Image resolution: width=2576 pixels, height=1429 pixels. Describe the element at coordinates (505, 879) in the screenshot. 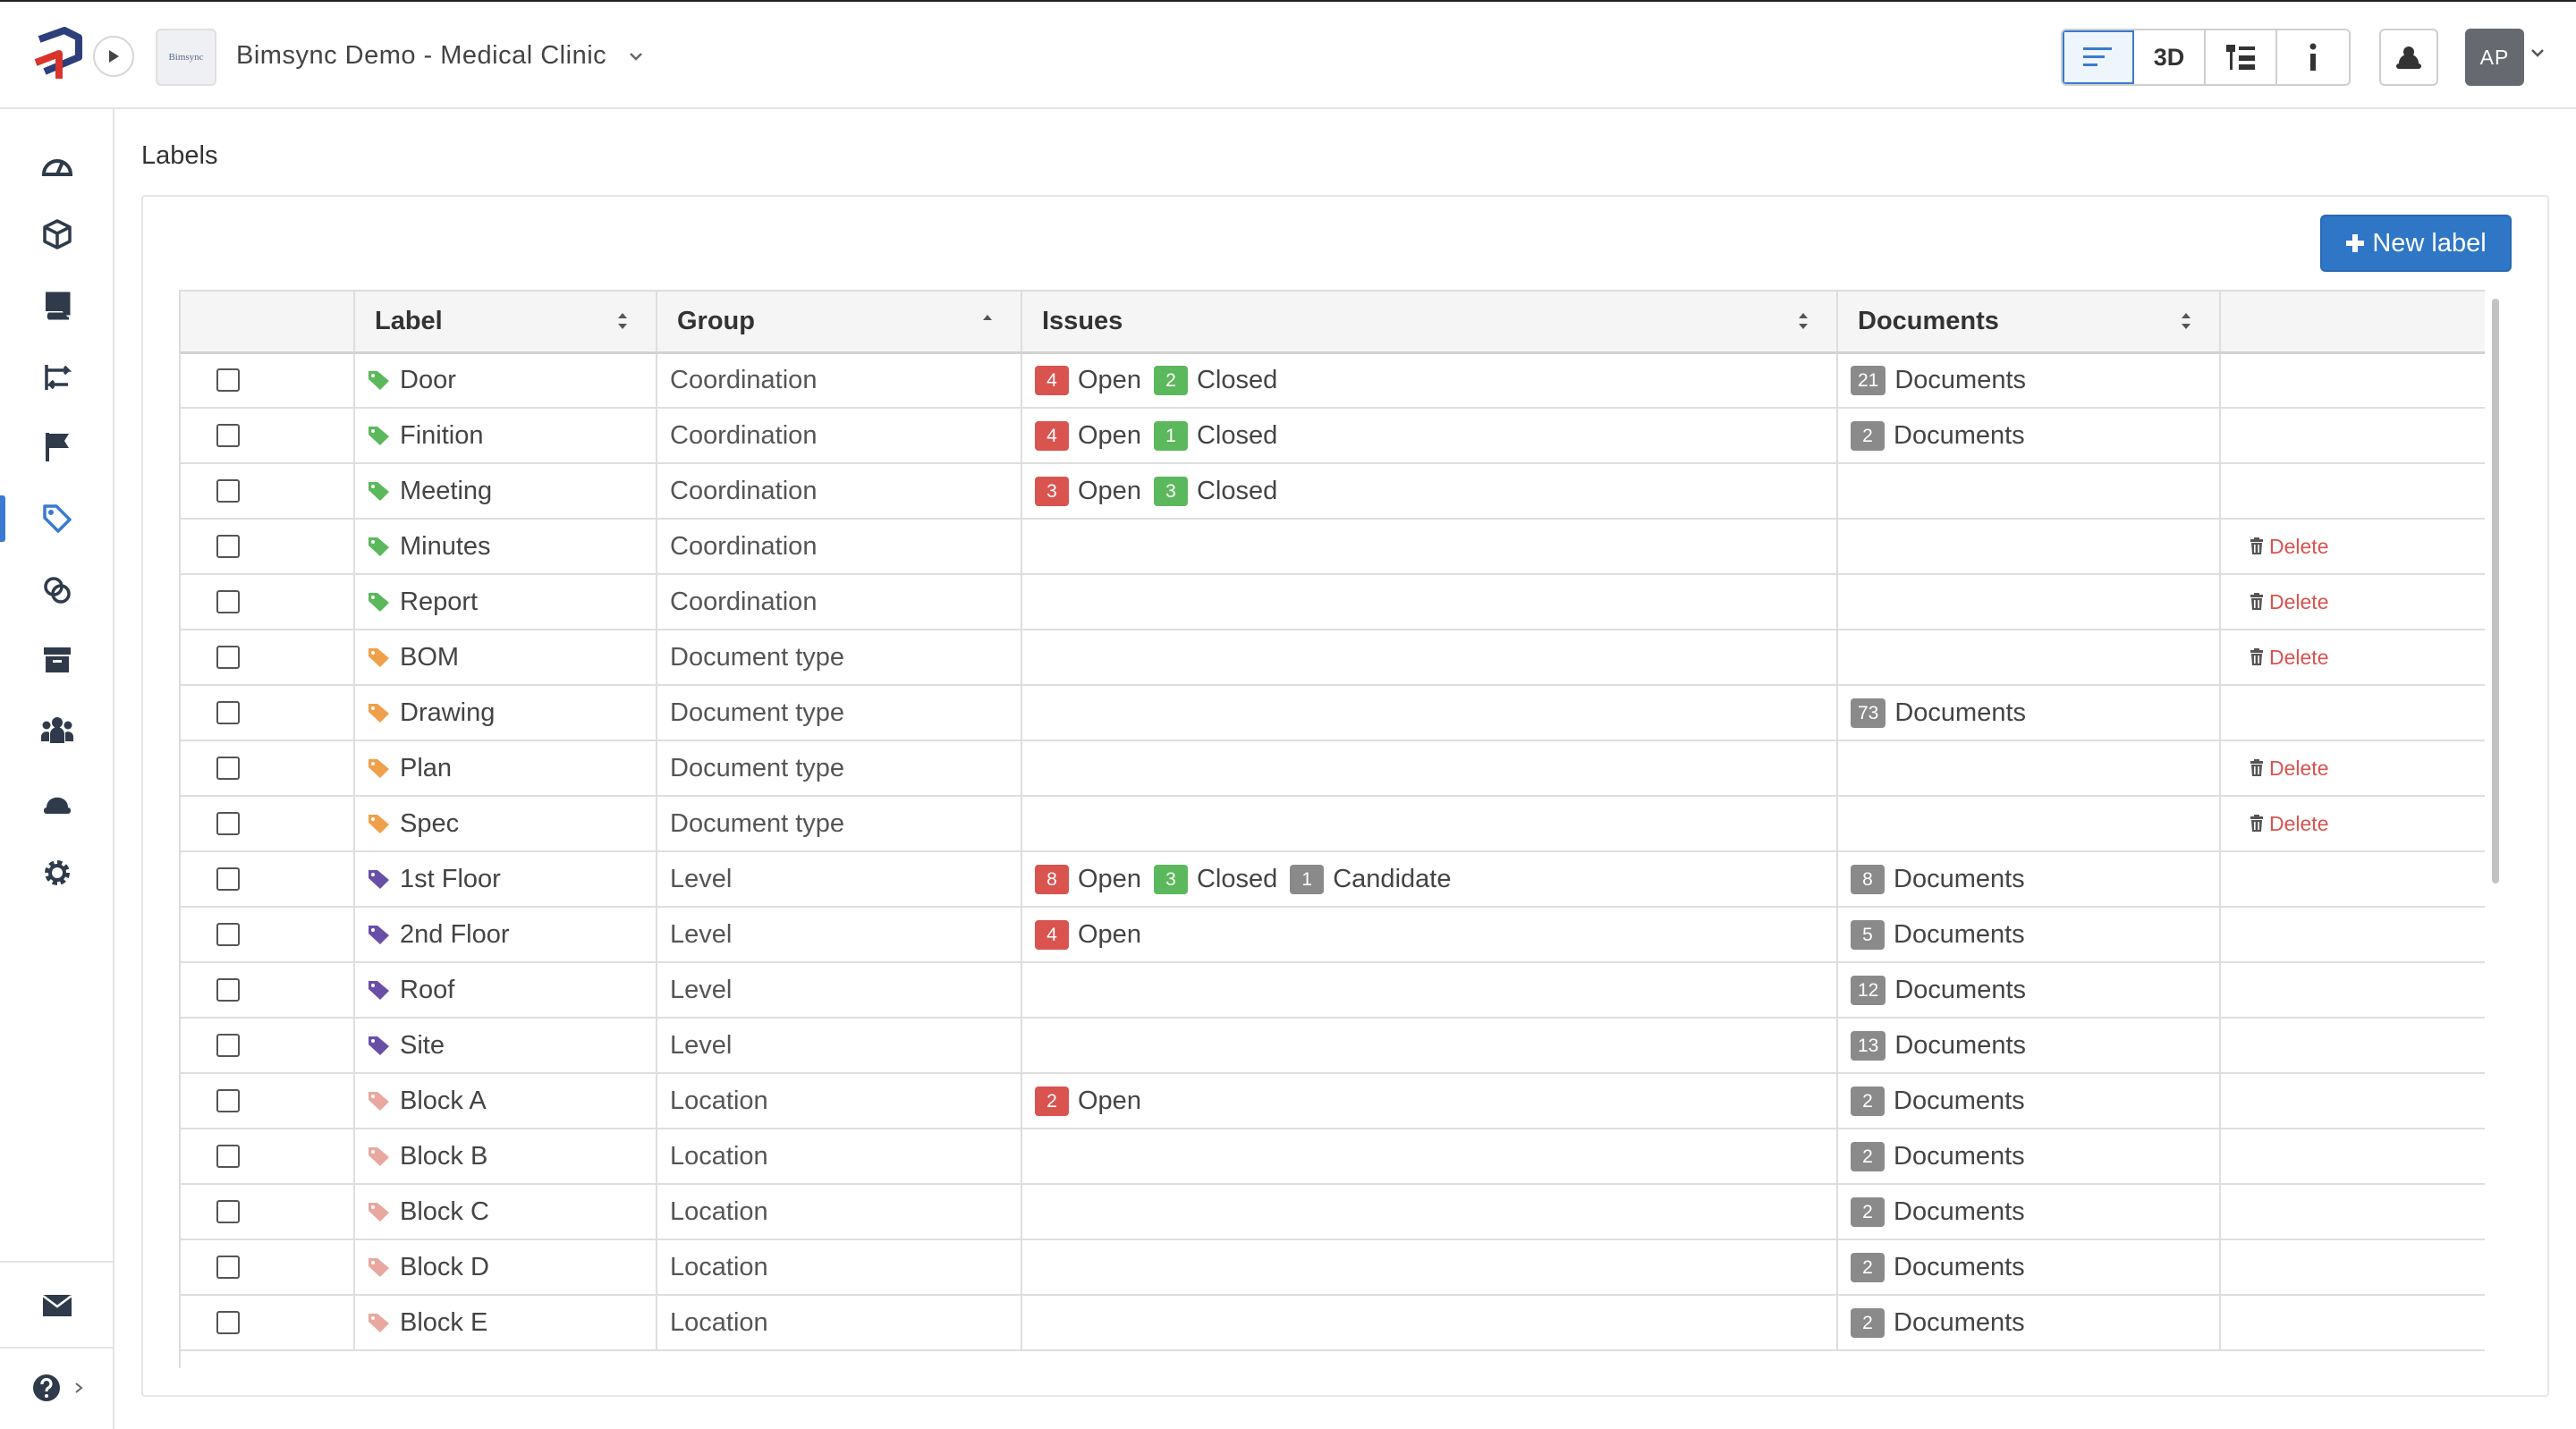

I see `label-cell: 1st Floor` at that location.